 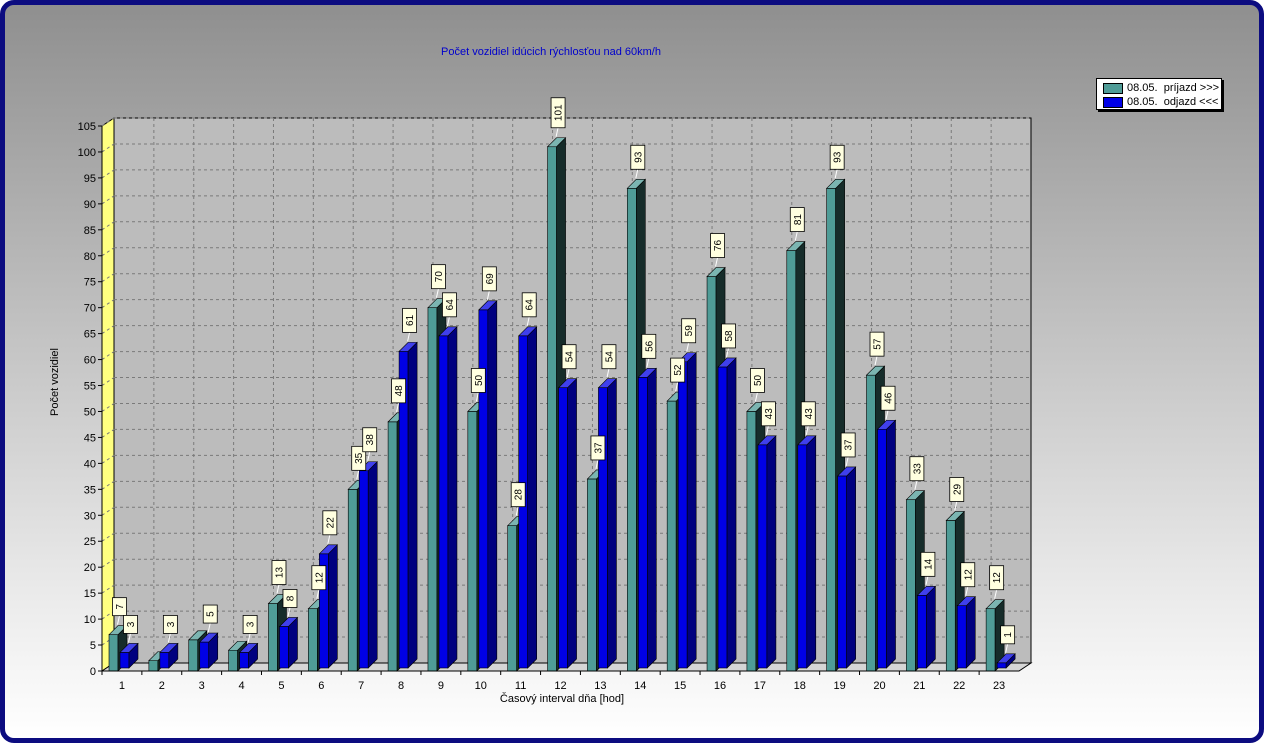 I want to click on x-tick-label: 15, so click(x=680, y=686).